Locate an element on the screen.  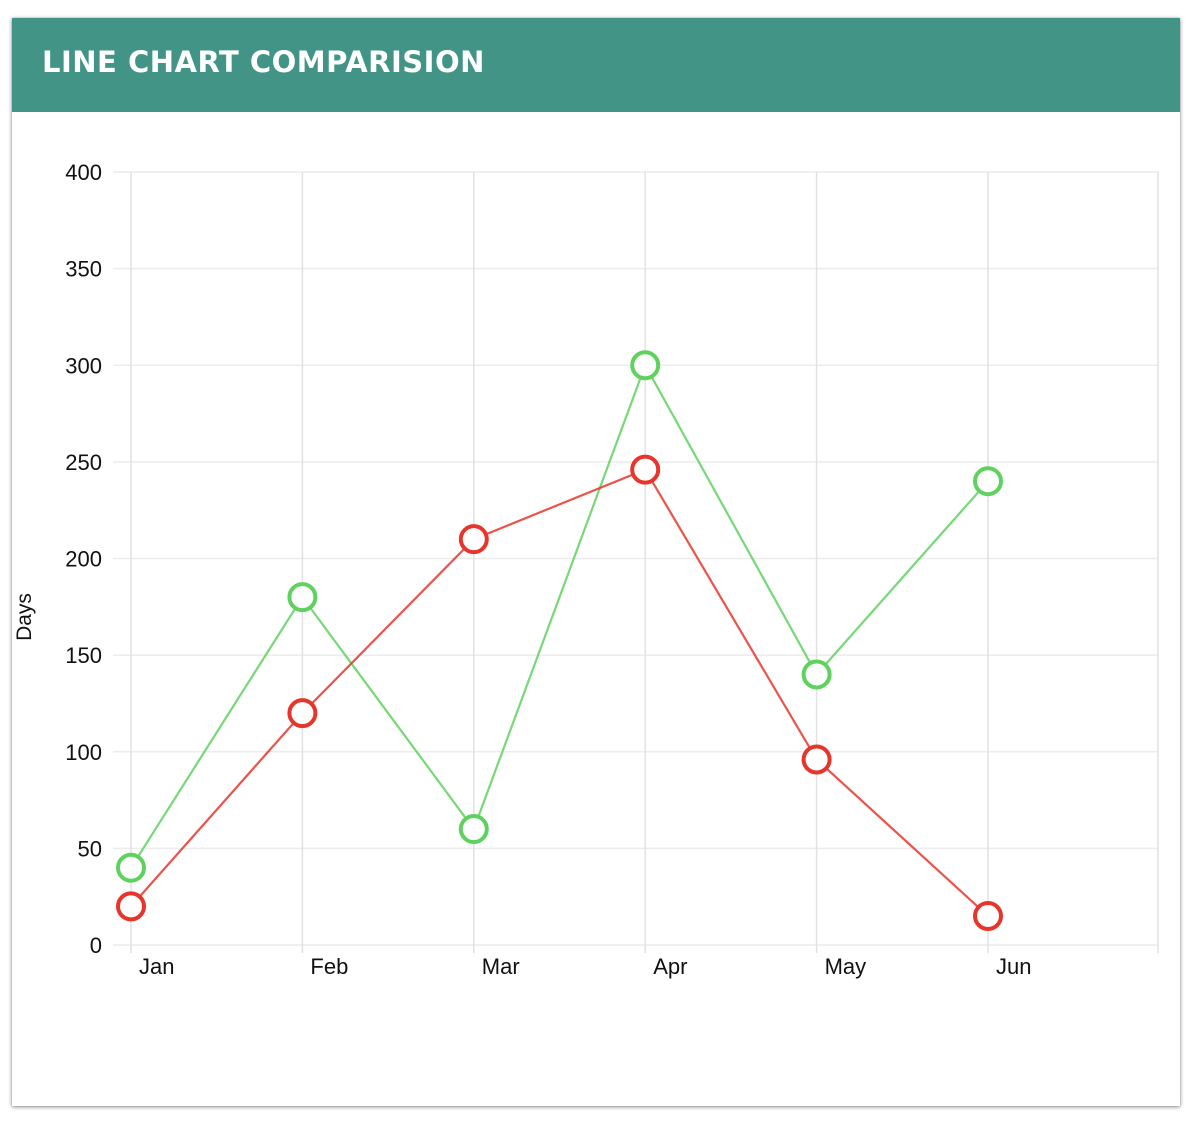
y-axis-ticks: 0 50 100 150 200 250 300 350 400 is located at coordinates (83, 559).